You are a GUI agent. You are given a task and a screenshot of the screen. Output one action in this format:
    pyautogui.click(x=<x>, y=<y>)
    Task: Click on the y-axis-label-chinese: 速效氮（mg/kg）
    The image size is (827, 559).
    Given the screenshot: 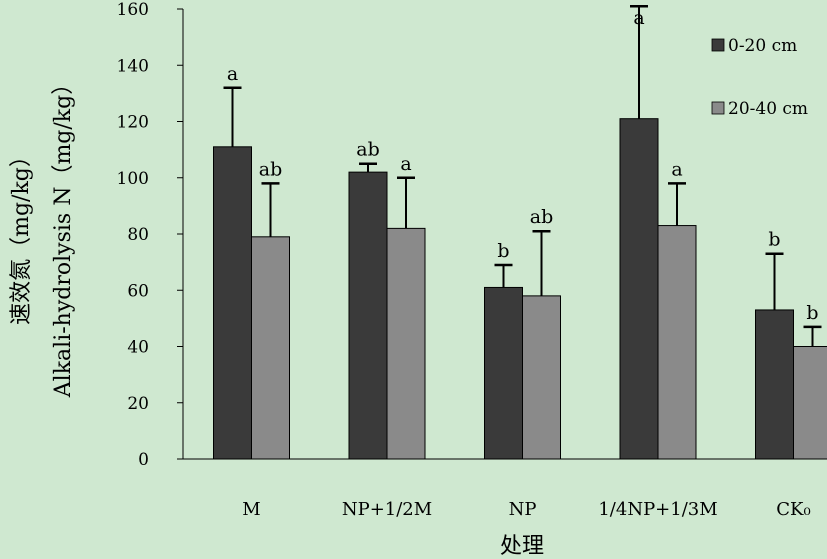 What is the action you would take?
    pyautogui.click(x=21, y=235)
    